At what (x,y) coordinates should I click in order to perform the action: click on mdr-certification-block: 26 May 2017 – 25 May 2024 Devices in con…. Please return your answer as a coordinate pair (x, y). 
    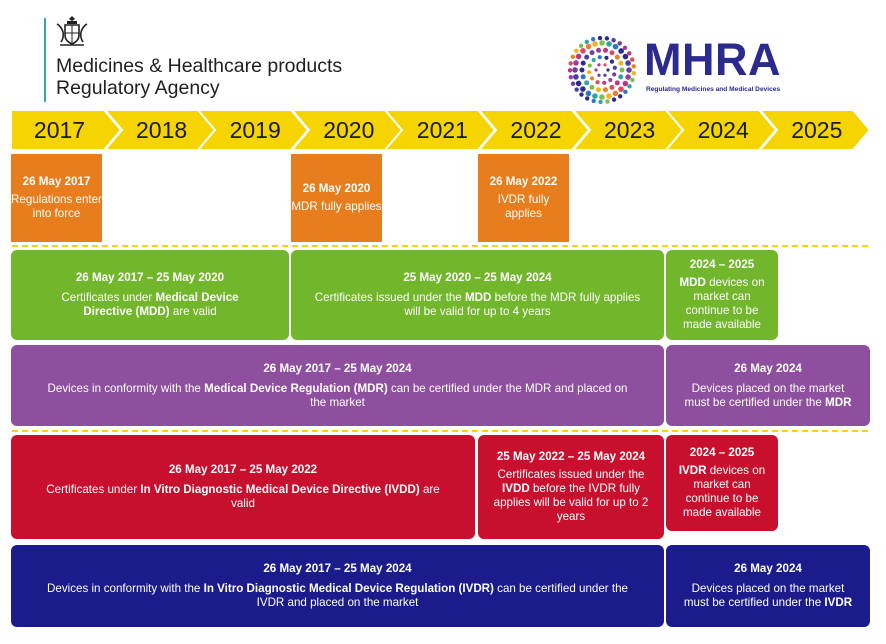
    Looking at the image, I should click on (337, 385).